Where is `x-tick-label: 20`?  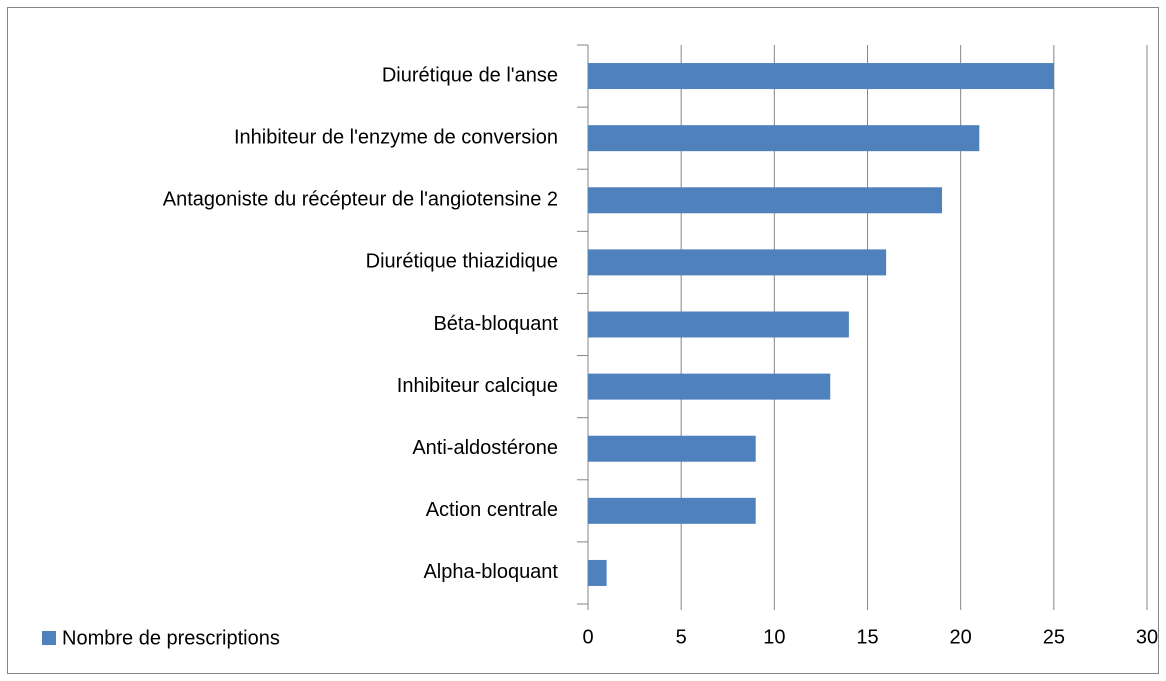 x-tick-label: 20 is located at coordinates (961, 637).